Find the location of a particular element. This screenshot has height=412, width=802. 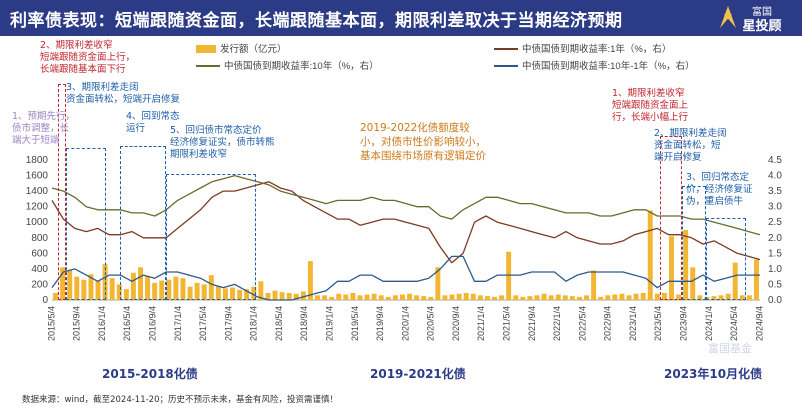

legend-item-issuance: 发行额（亿元） is located at coordinates (241, 48).